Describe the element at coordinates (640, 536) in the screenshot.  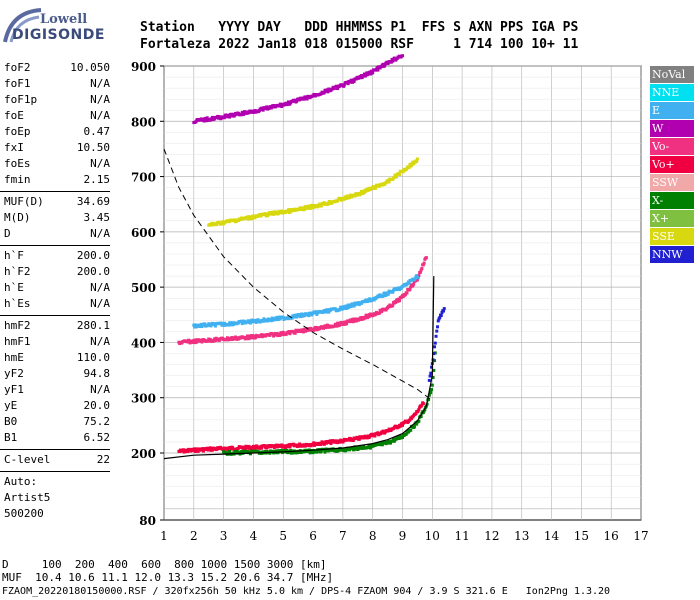
I see `x-tick-label: 17` at that location.